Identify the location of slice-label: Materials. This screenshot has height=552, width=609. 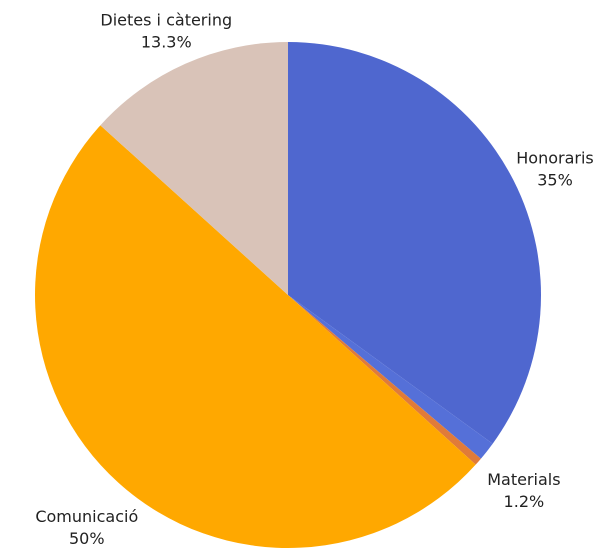
(523, 479).